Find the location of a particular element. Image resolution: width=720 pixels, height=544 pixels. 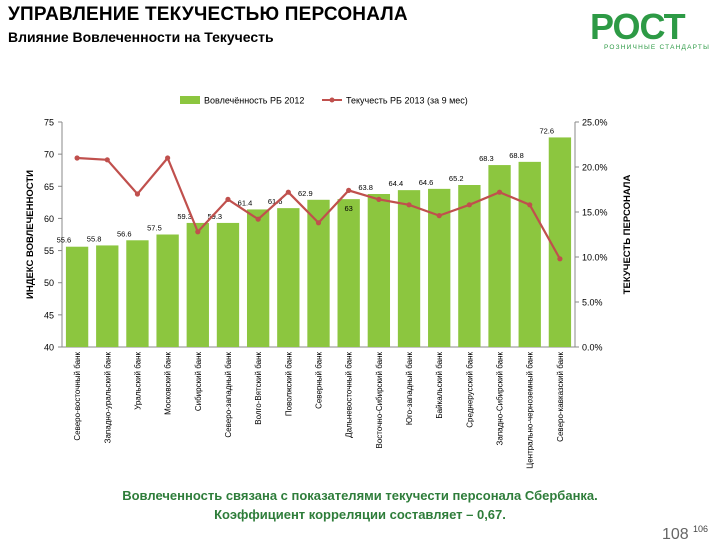

x-tick-label: Центрально-черноземный банк is located at coordinates (530, 410).